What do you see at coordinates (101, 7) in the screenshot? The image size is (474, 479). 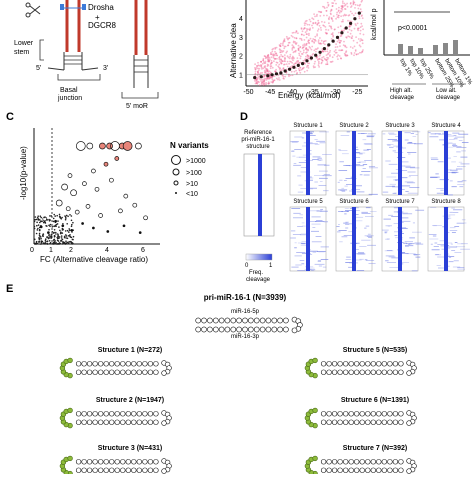 I see `drosha-label: Drosha` at bounding box center [101, 7].